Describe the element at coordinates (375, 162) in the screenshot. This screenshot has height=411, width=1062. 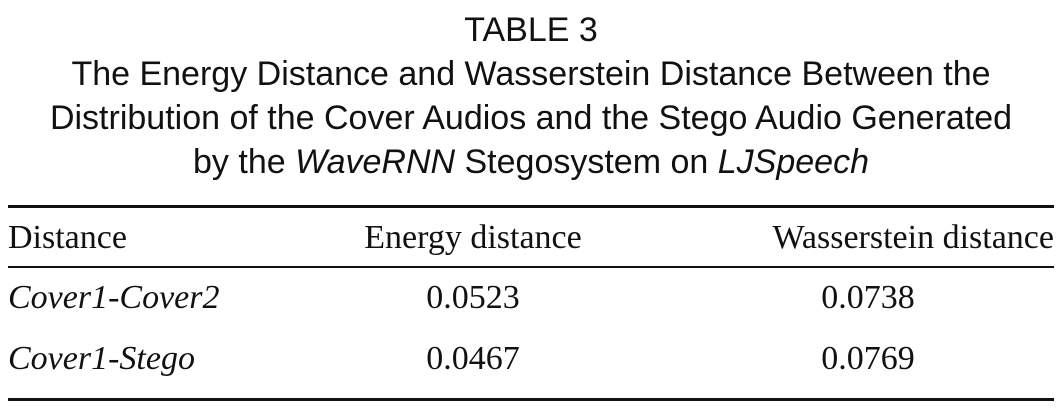
I see `caption-model-name: WaveRNN` at that location.